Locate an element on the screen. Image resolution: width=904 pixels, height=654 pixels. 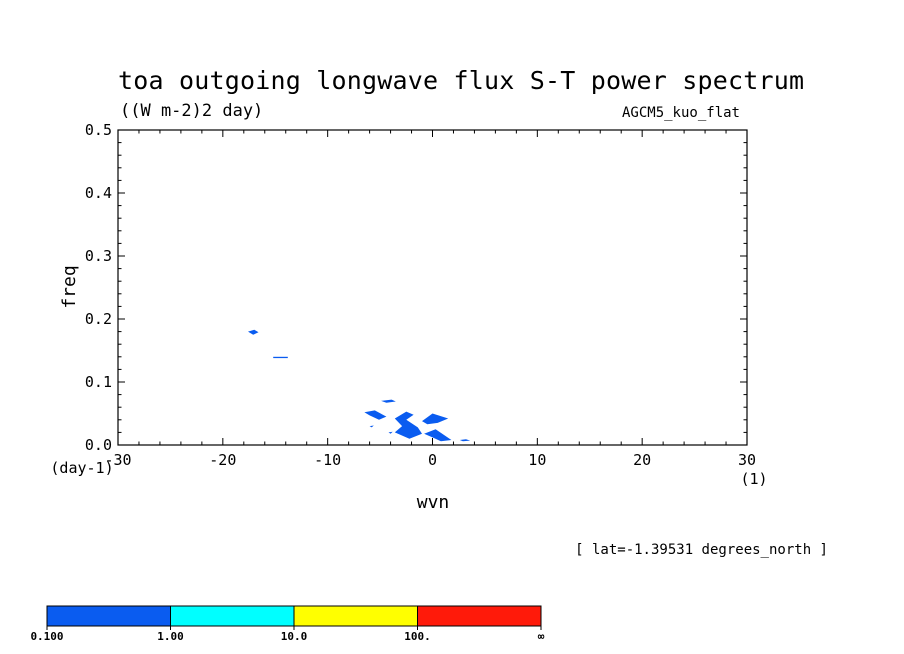
x-tick-label: 10 is located at coordinates (537, 460).